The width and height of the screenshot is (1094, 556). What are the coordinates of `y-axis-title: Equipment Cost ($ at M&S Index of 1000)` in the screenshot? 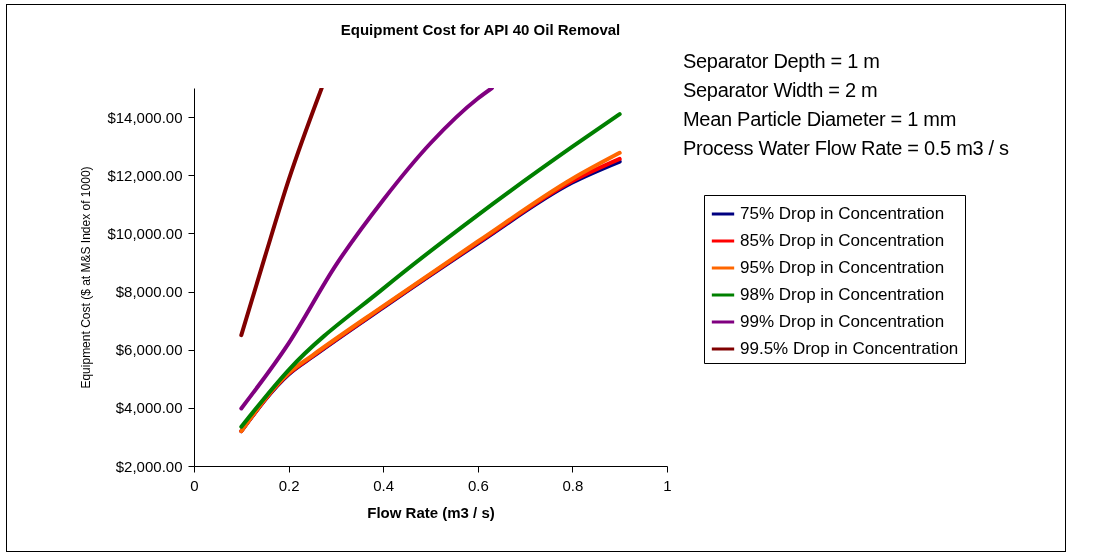 It's located at (86, 277).